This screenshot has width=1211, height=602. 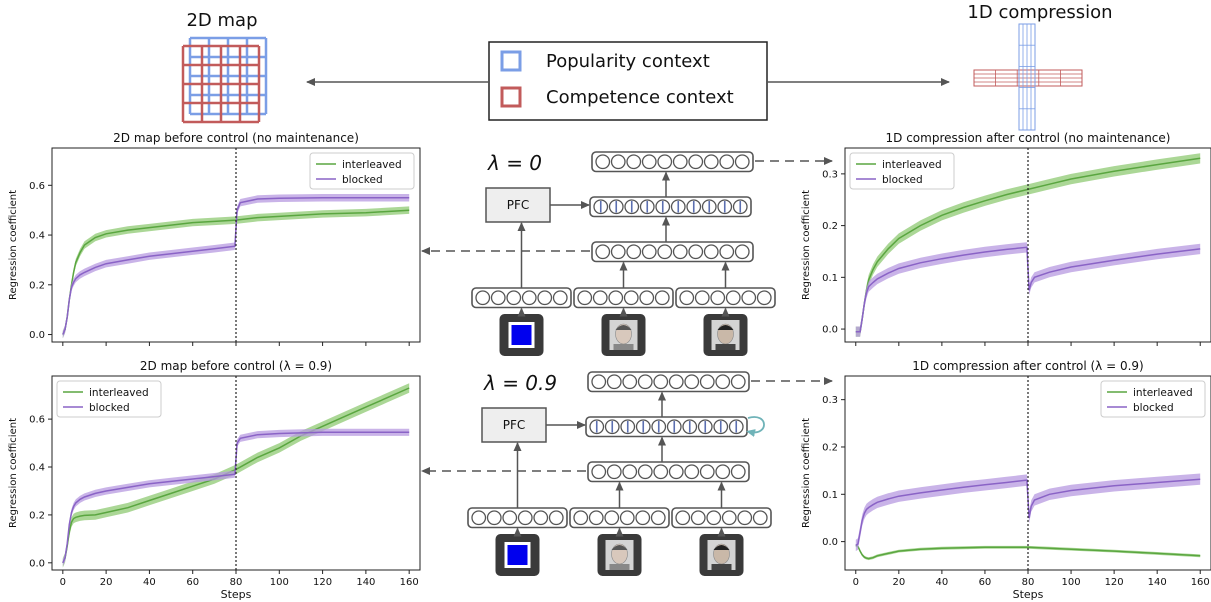 What do you see at coordinates (236, 265) in the screenshot?
I see `series-line-blocked` at bounding box center [236, 265].